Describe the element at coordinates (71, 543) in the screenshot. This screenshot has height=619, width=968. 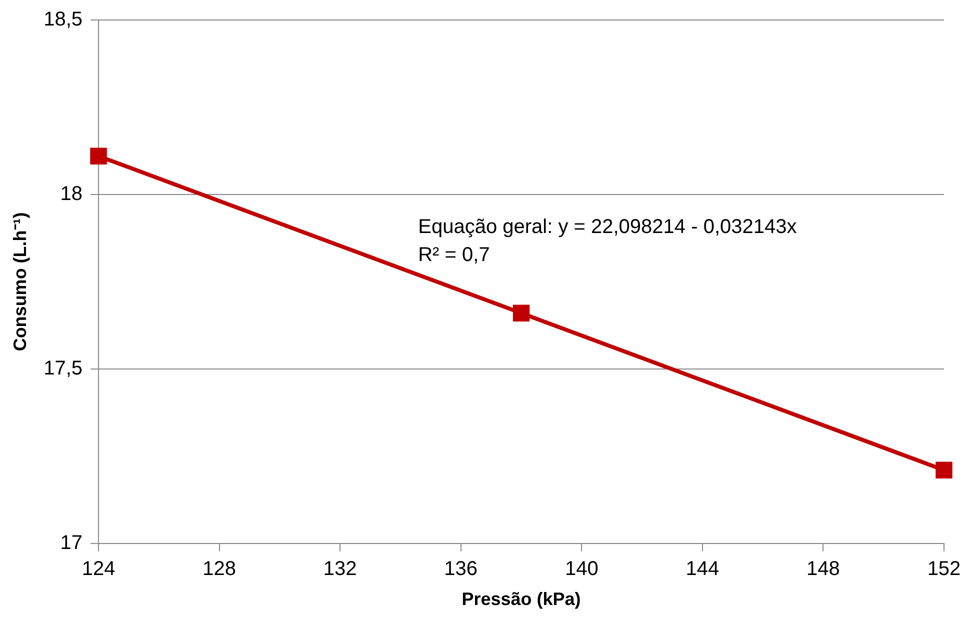
I see `y-tick-label: 17` at that location.